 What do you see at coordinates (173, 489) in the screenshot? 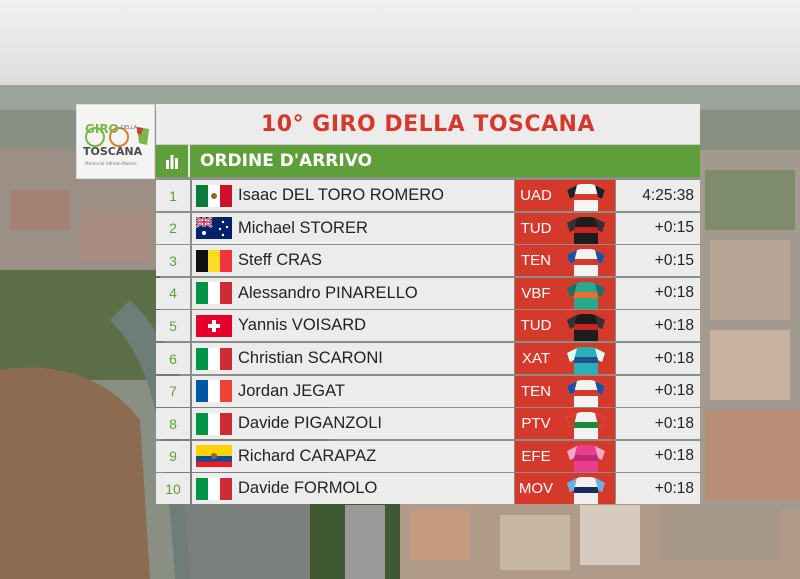
I see `position: 10` at bounding box center [173, 489].